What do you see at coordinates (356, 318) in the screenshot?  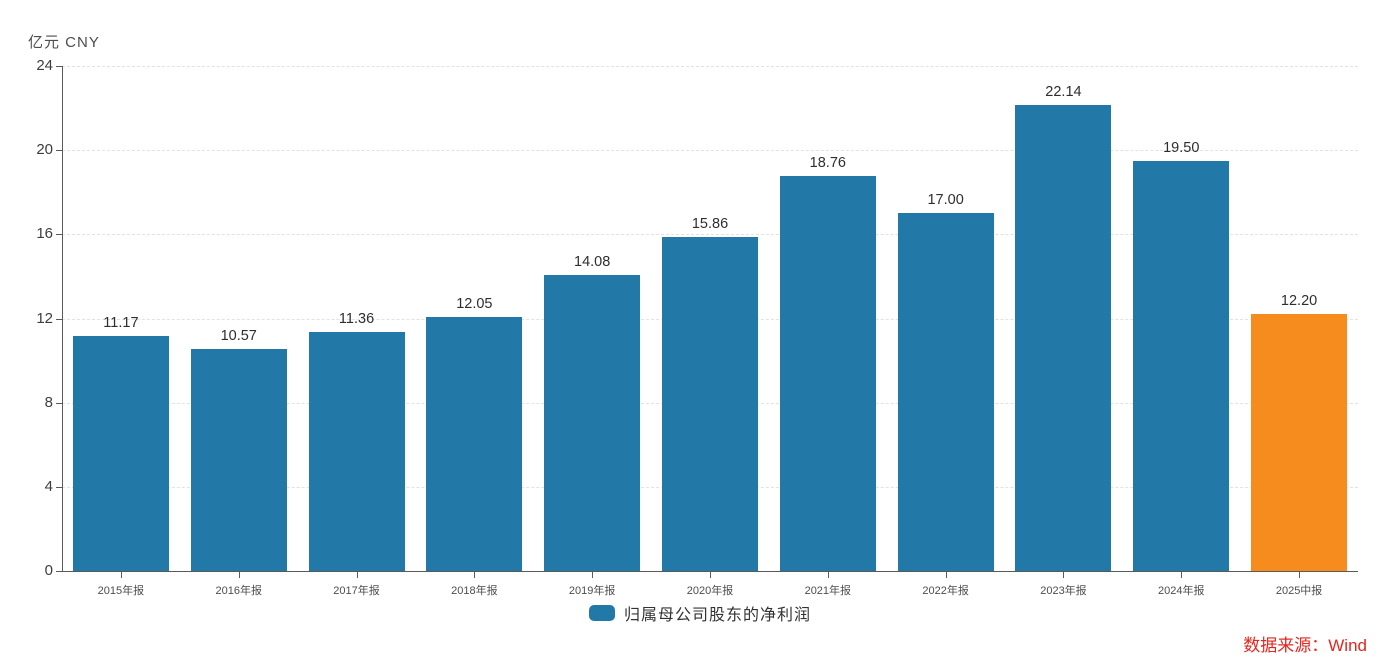 I see `bar-value-label: 11.36` at bounding box center [356, 318].